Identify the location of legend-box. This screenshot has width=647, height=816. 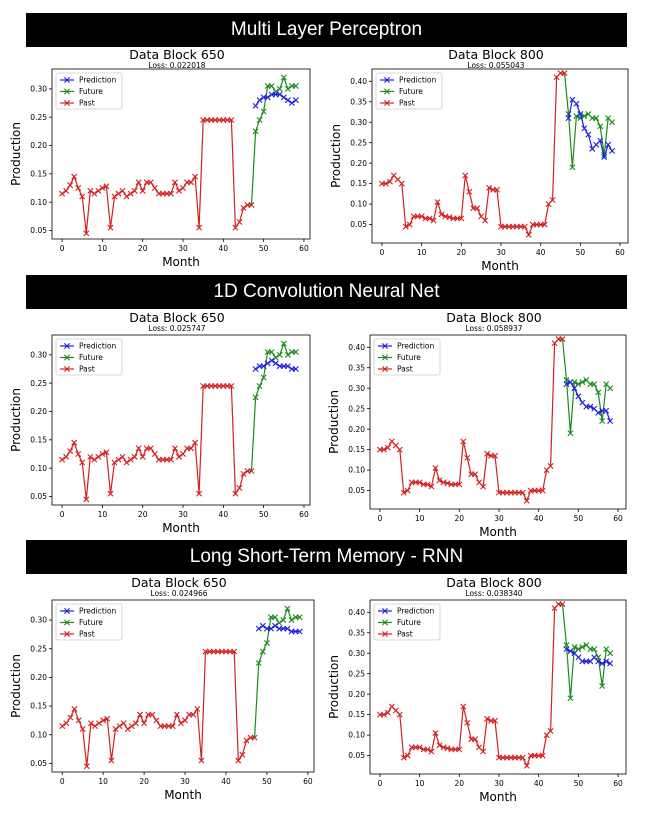
(89, 91).